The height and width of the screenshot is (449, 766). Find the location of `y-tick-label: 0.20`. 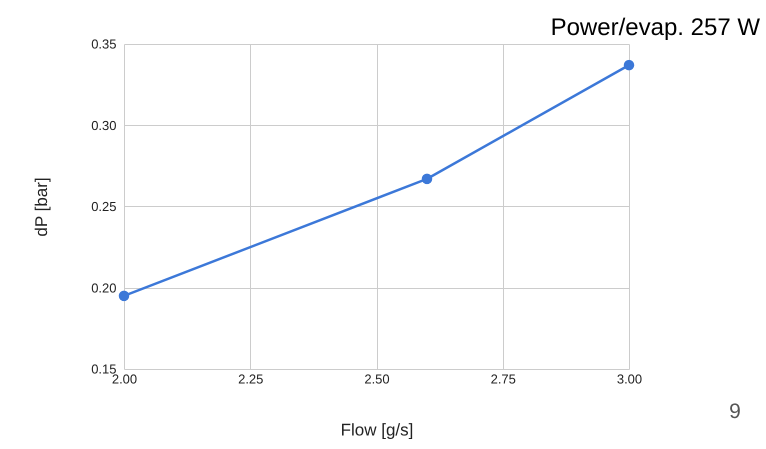

y-tick-label: 0.20 is located at coordinates (103, 288).